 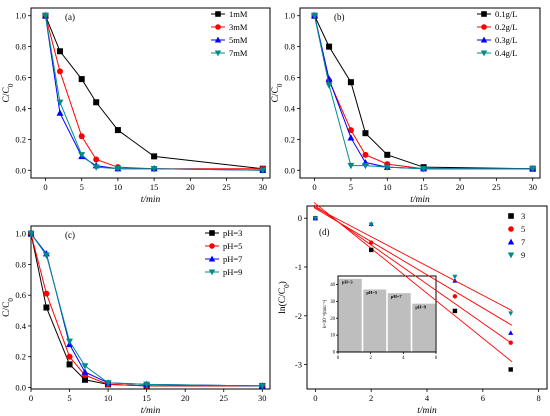 I want to click on legend-label: 3mM, so click(x=238, y=27).